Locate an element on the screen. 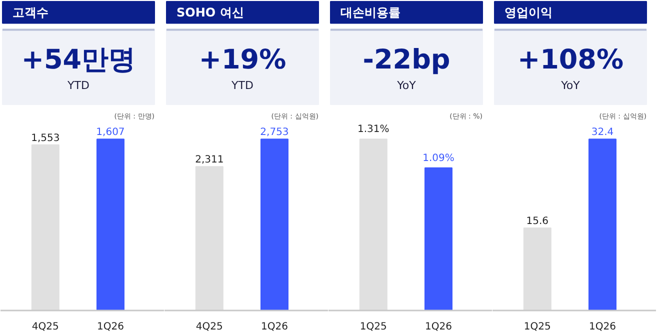 This screenshot has height=335, width=658. data-label: 2,311 is located at coordinates (209, 160).